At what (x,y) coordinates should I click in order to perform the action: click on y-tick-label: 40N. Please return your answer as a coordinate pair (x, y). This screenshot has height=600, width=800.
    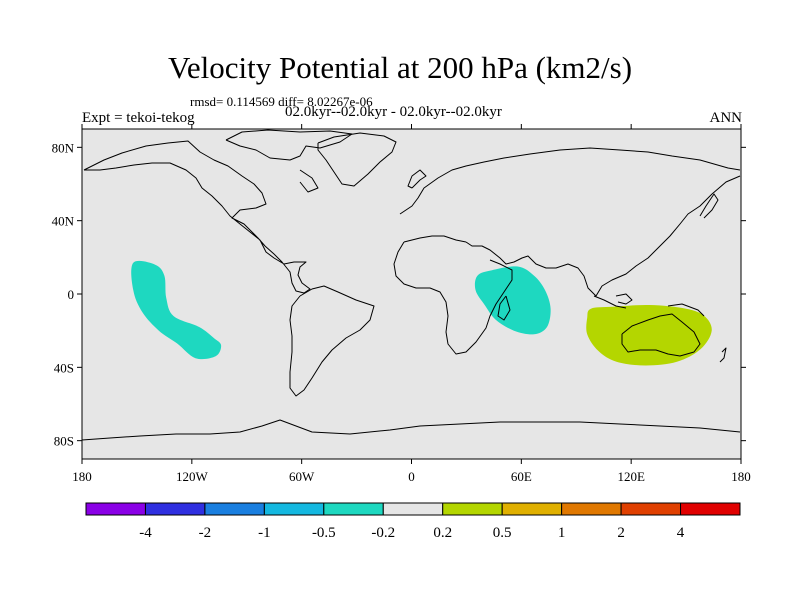
    Looking at the image, I should click on (63, 221).